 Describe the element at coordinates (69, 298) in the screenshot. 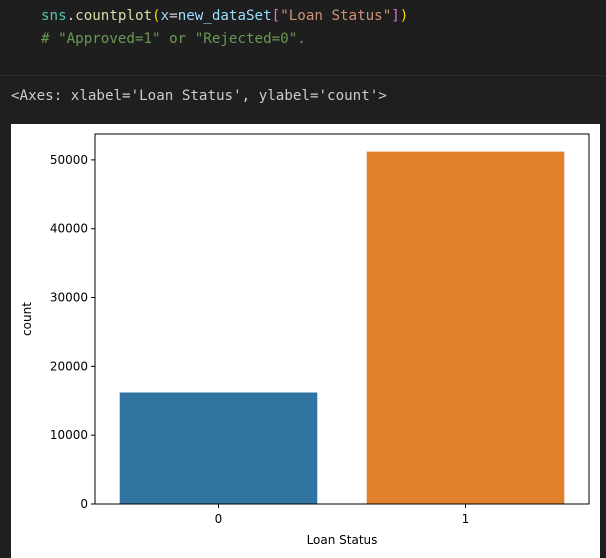

I see `y-tick-label-30000: 30000` at that location.